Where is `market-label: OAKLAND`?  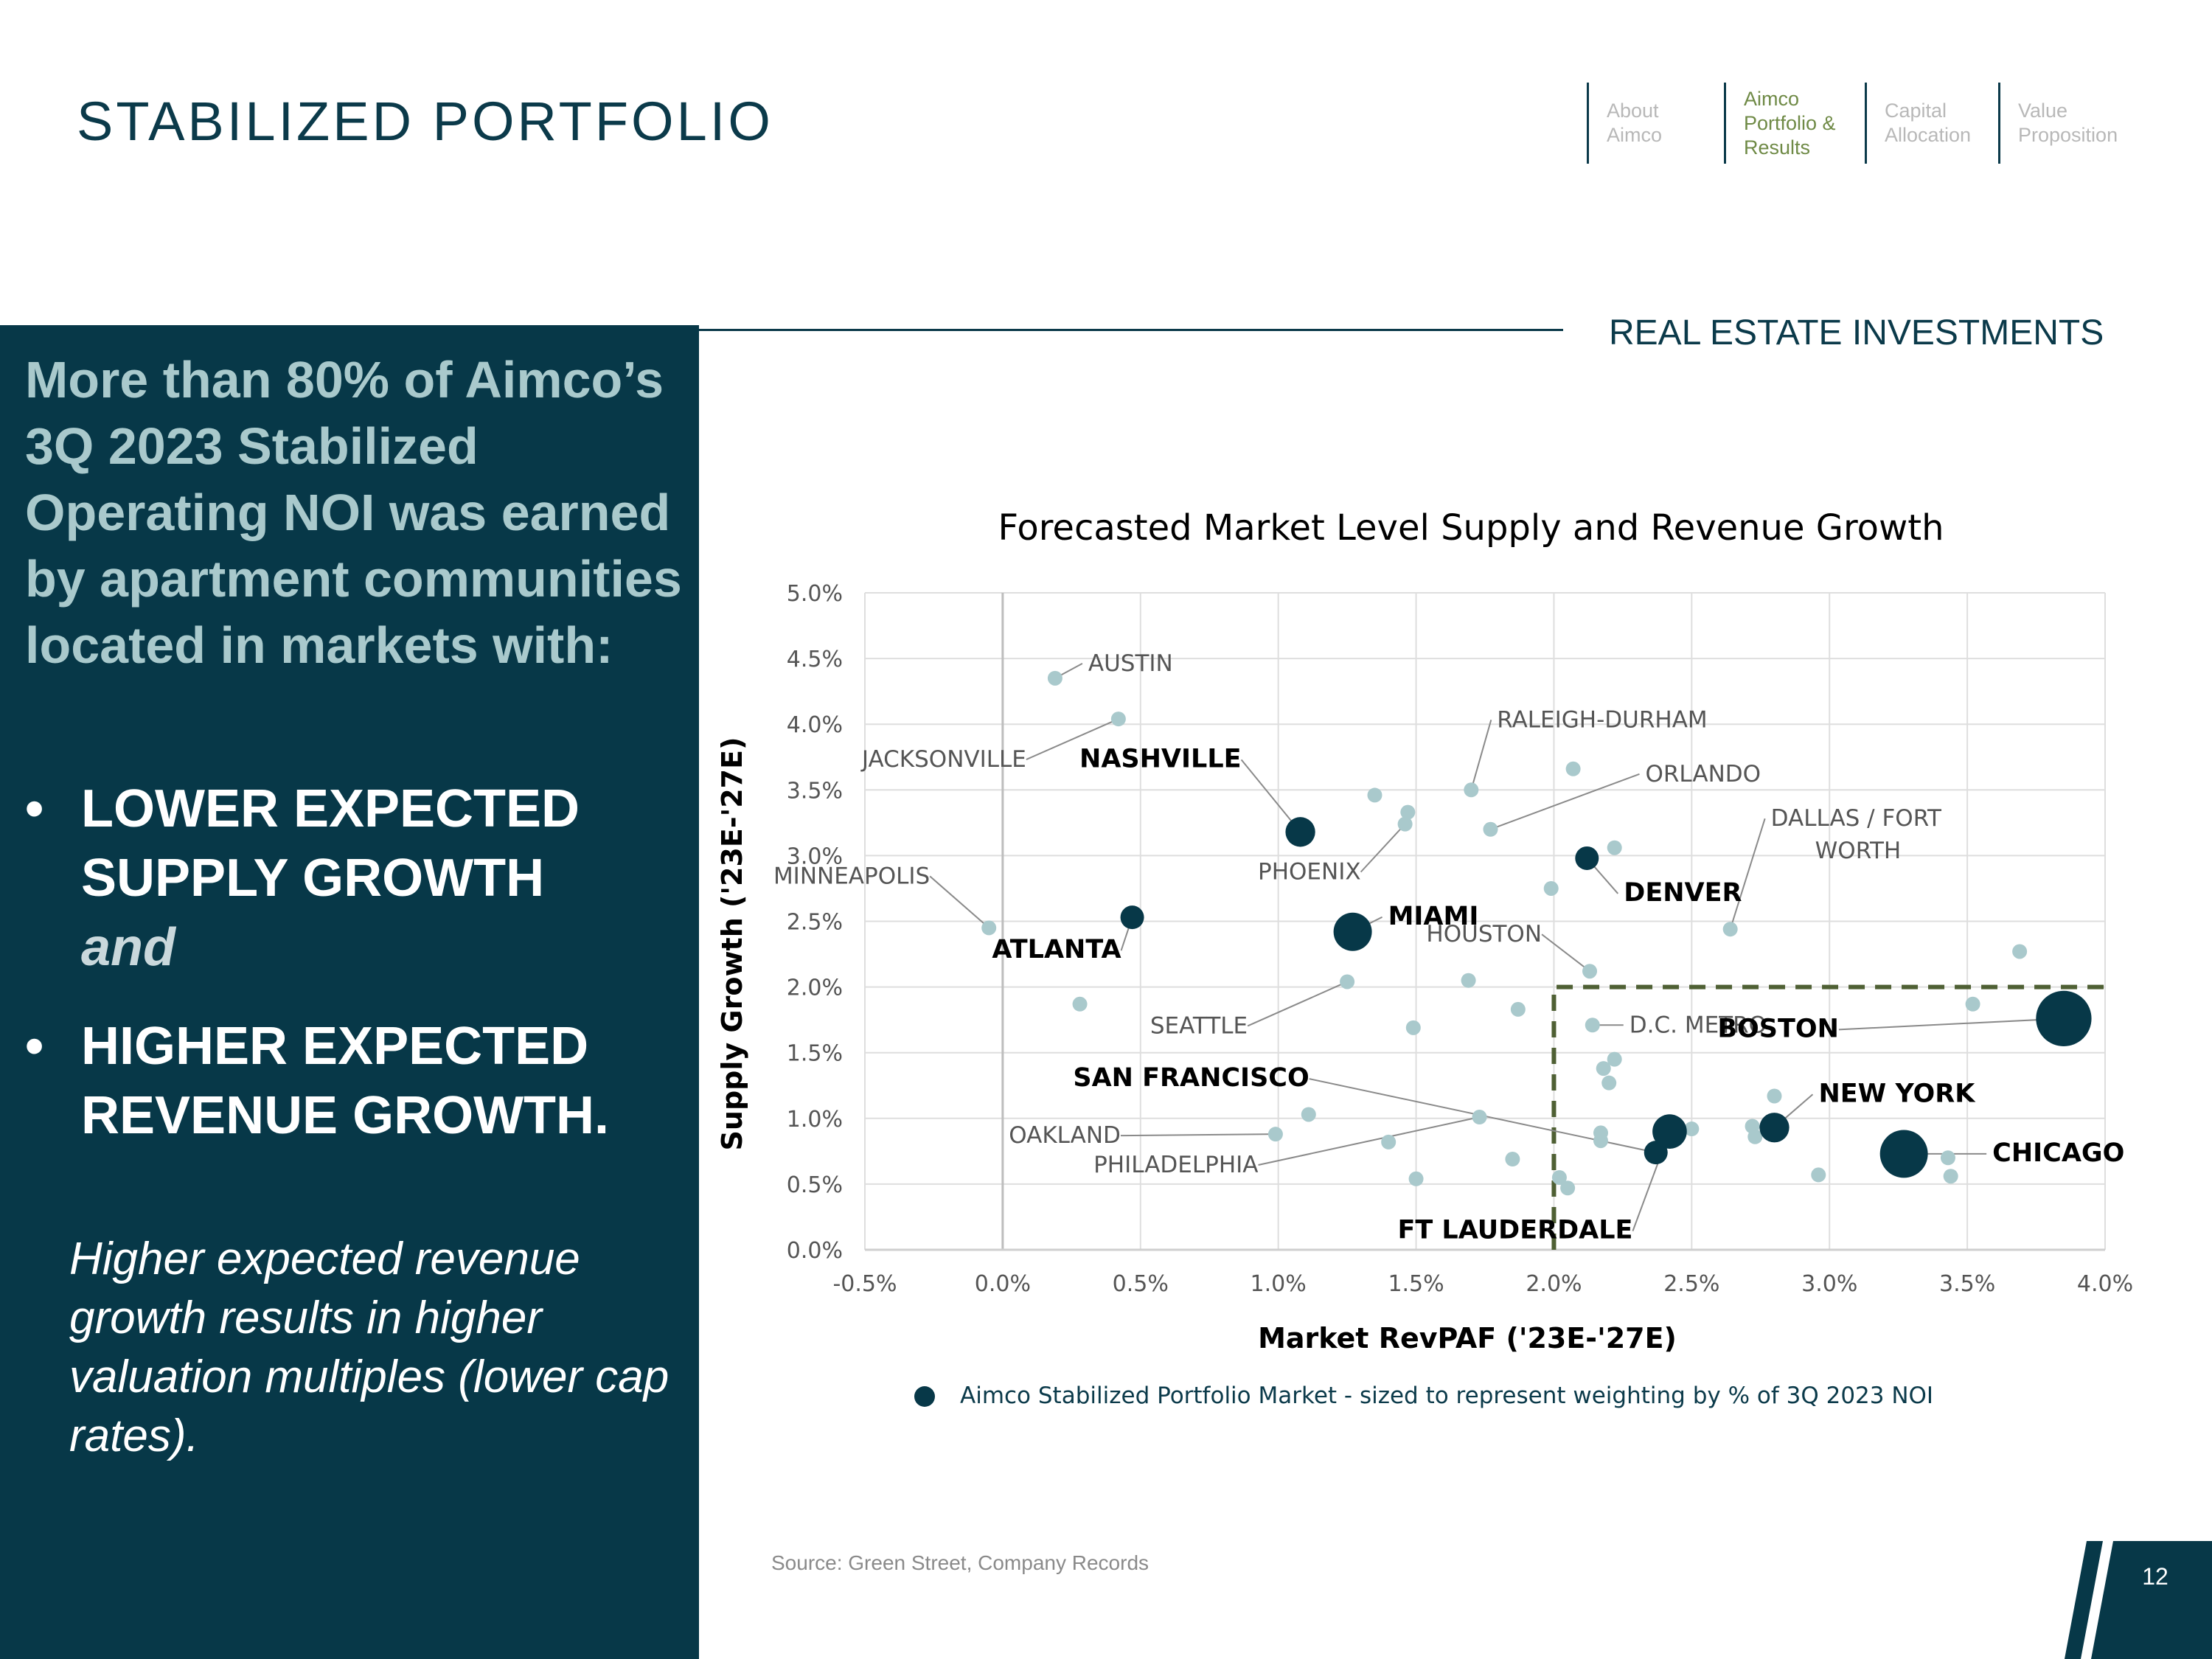 market-label: OAKLAND is located at coordinates (1065, 1135).